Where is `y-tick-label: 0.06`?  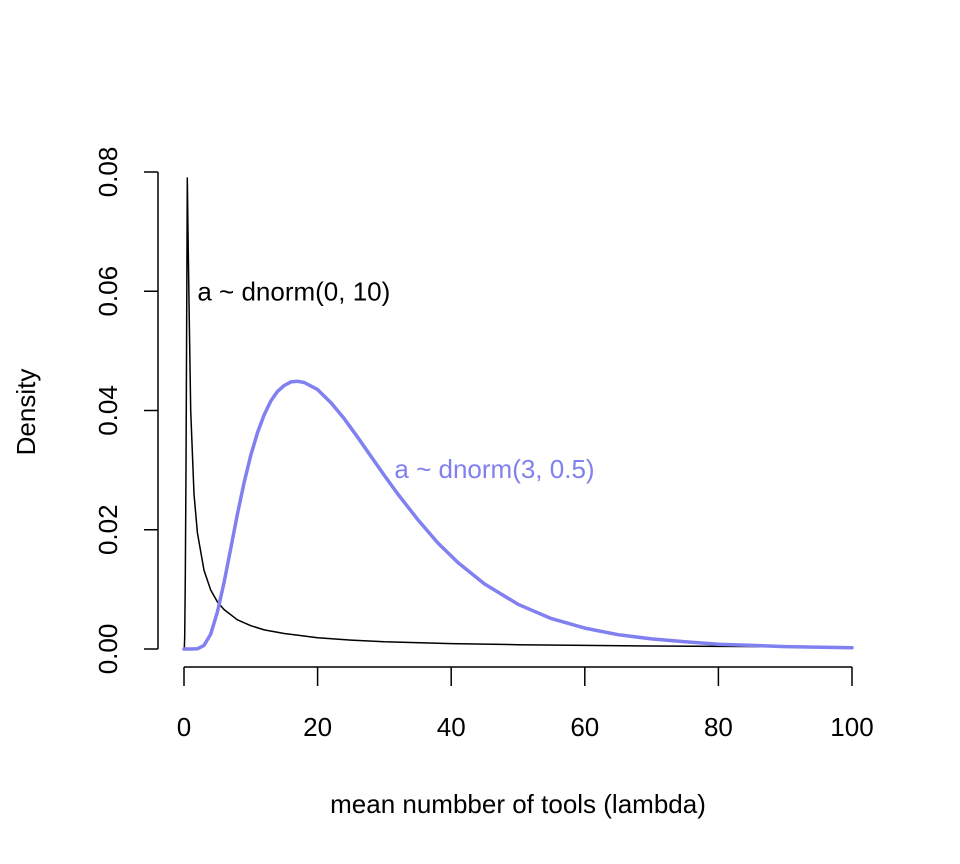 y-tick-label: 0.06 is located at coordinates (108, 291).